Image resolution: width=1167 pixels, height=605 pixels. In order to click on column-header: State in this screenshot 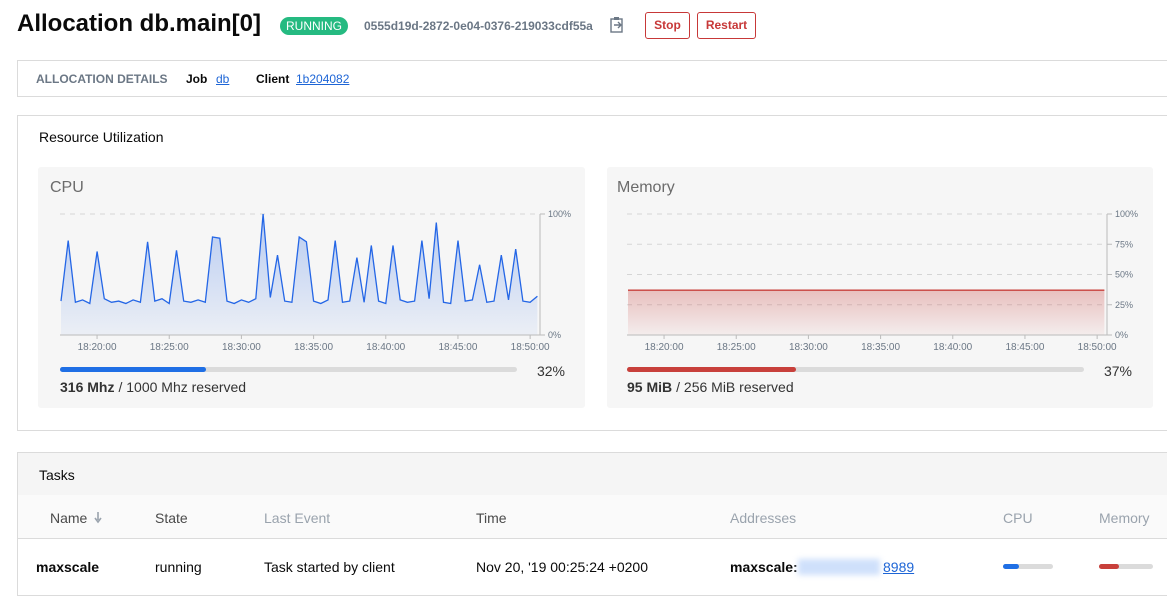, I will do `click(171, 518)`.